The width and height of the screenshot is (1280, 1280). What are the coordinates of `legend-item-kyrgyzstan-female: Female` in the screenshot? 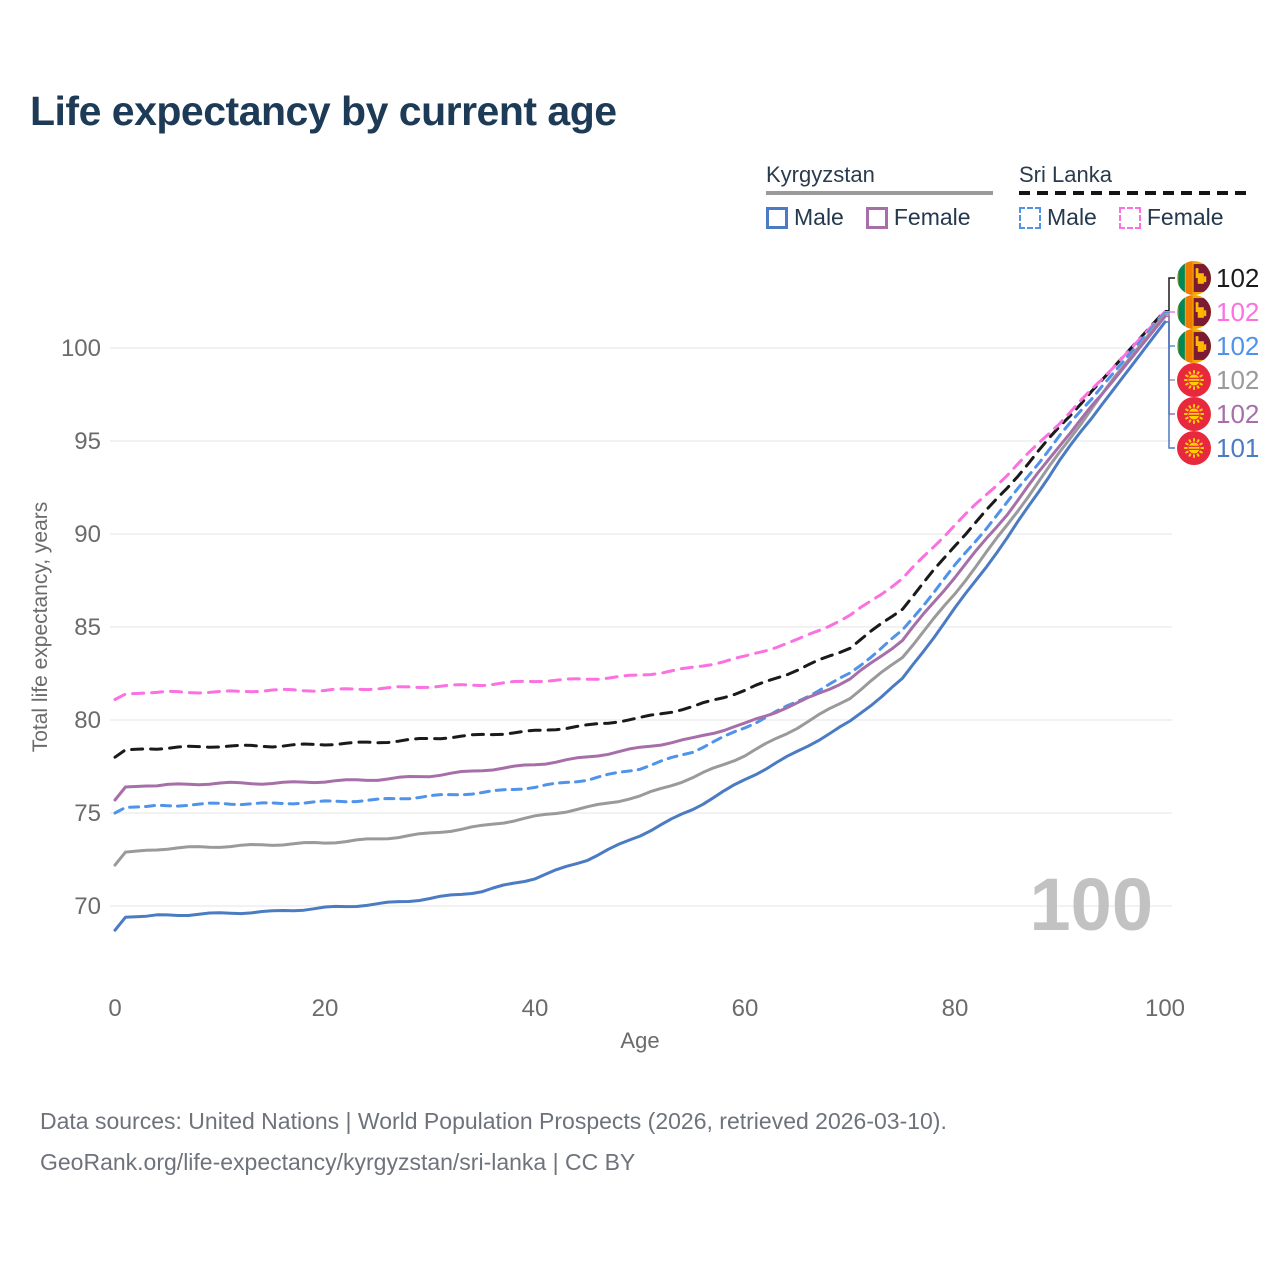 It's located at (918, 217).